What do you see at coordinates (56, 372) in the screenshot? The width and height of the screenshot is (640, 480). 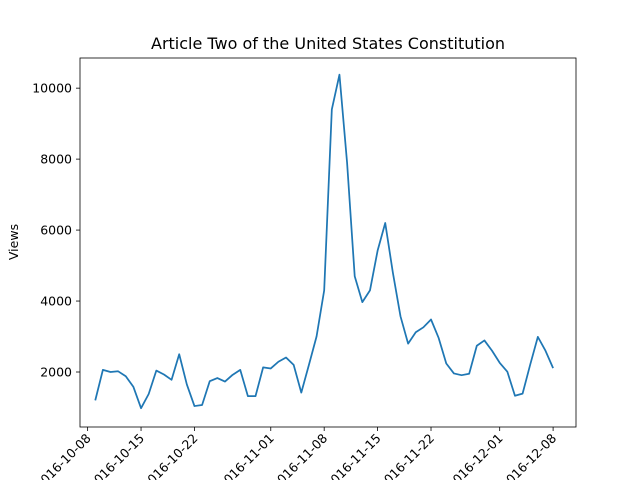 I see `y-tick-label: 2000` at bounding box center [56, 372].